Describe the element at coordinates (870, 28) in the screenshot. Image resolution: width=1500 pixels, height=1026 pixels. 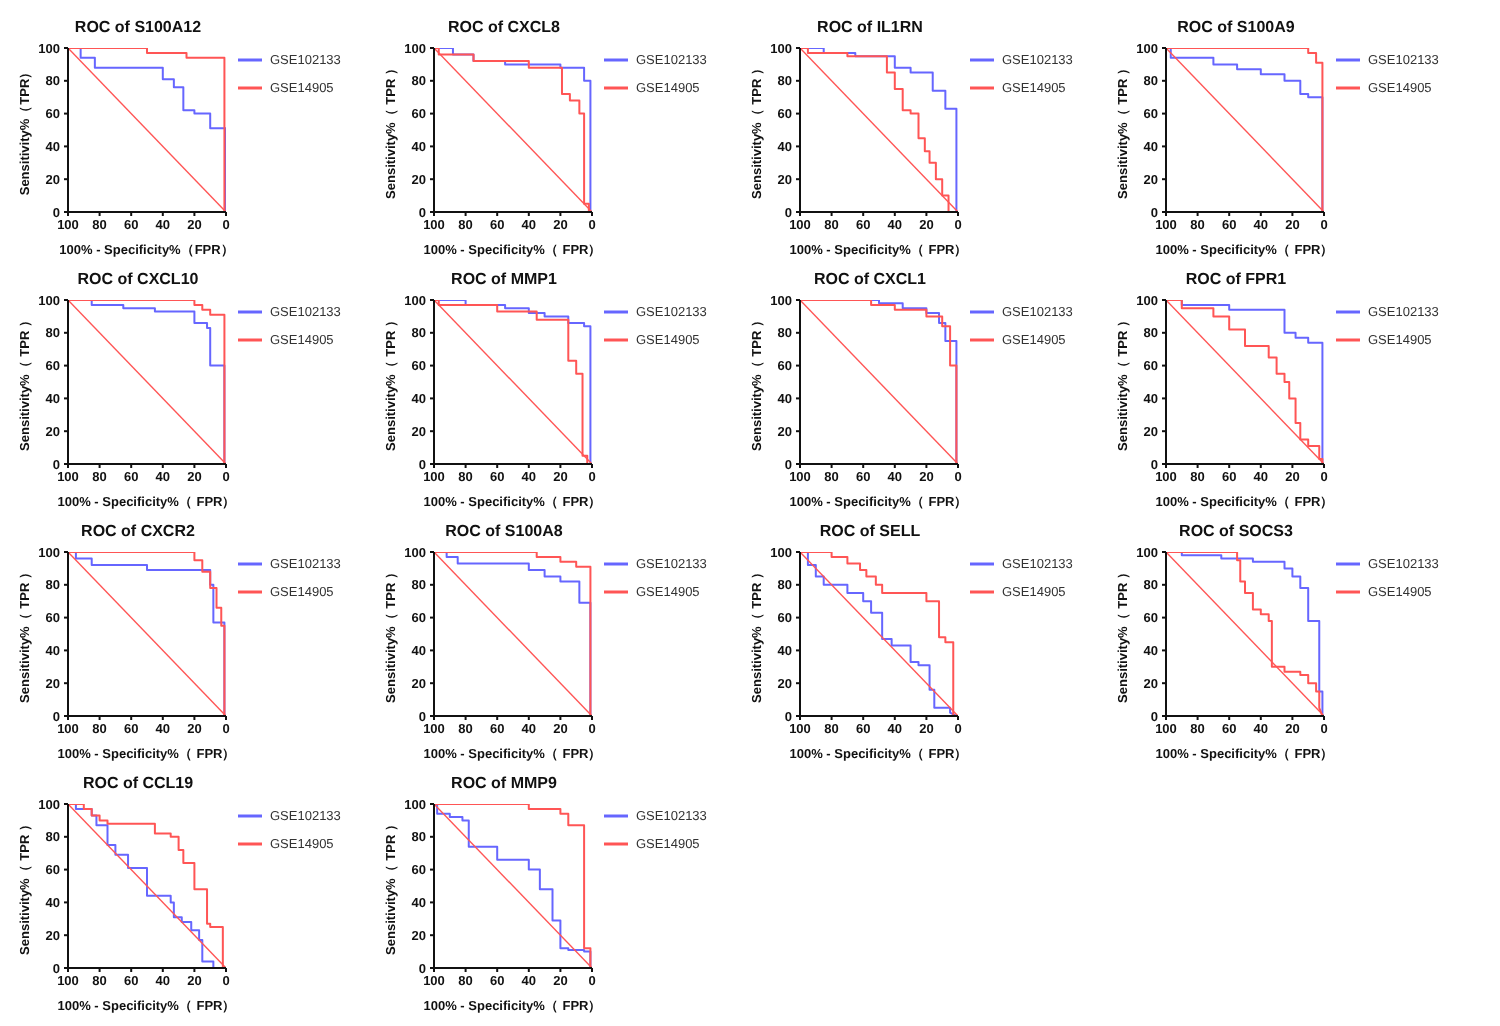
I see `chart-title: ROC of IL1RN` at that location.